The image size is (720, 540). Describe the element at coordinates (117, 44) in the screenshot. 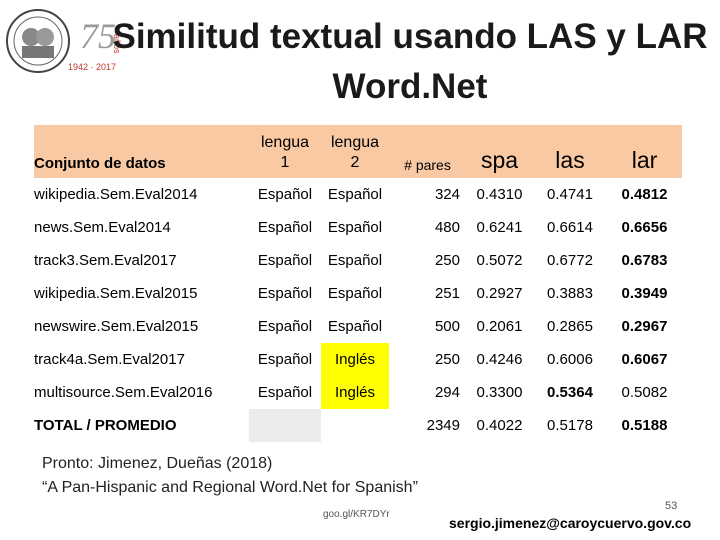

I see `logo-years-label: años` at that location.